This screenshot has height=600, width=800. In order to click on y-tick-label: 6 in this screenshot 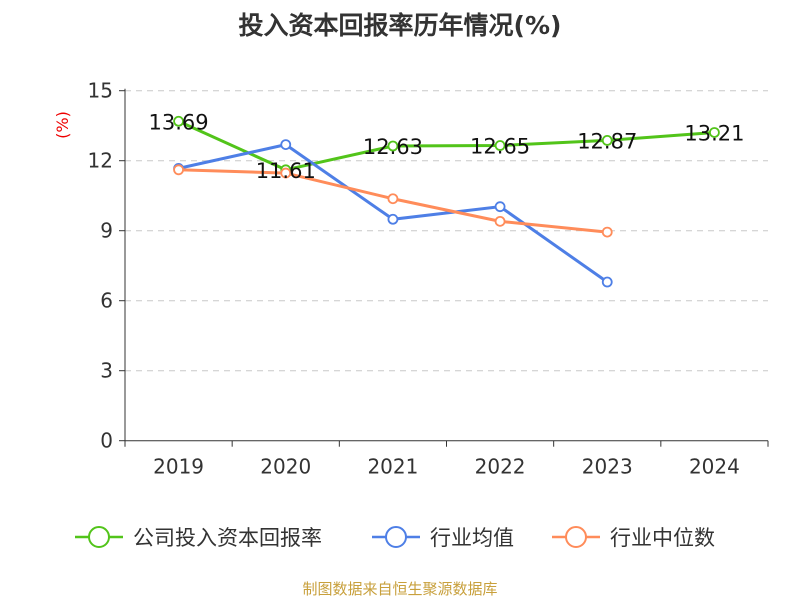, I will do `click(106, 301)`.